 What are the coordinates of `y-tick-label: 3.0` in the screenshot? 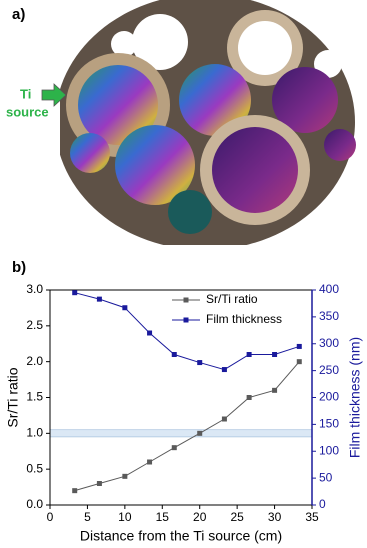 It's located at (34, 289).